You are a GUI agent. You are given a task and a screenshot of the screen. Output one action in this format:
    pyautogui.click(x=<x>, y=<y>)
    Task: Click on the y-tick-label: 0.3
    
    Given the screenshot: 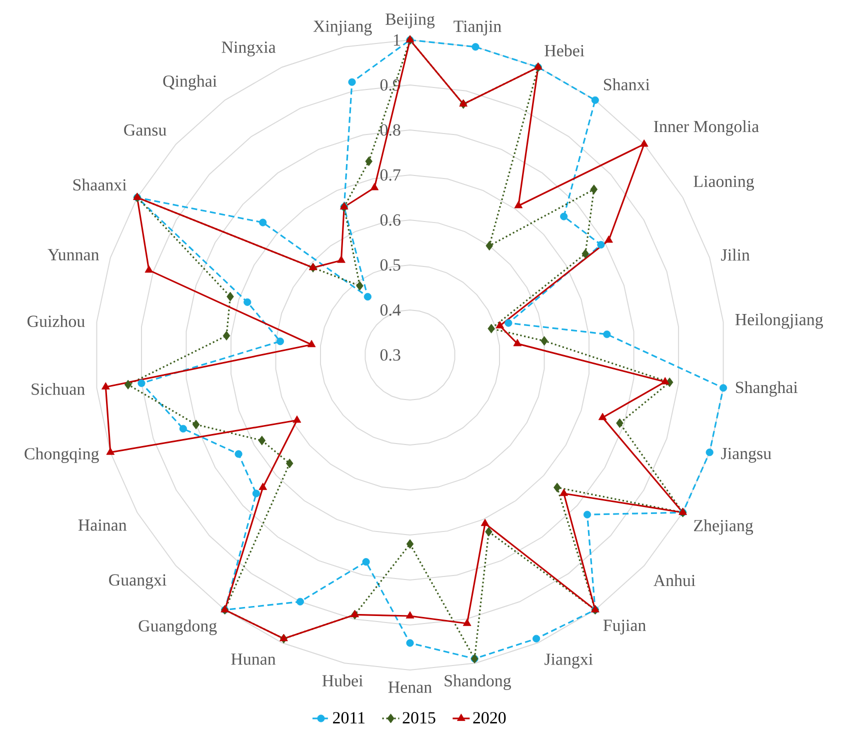 What is the action you would take?
    pyautogui.click(x=390, y=355)
    